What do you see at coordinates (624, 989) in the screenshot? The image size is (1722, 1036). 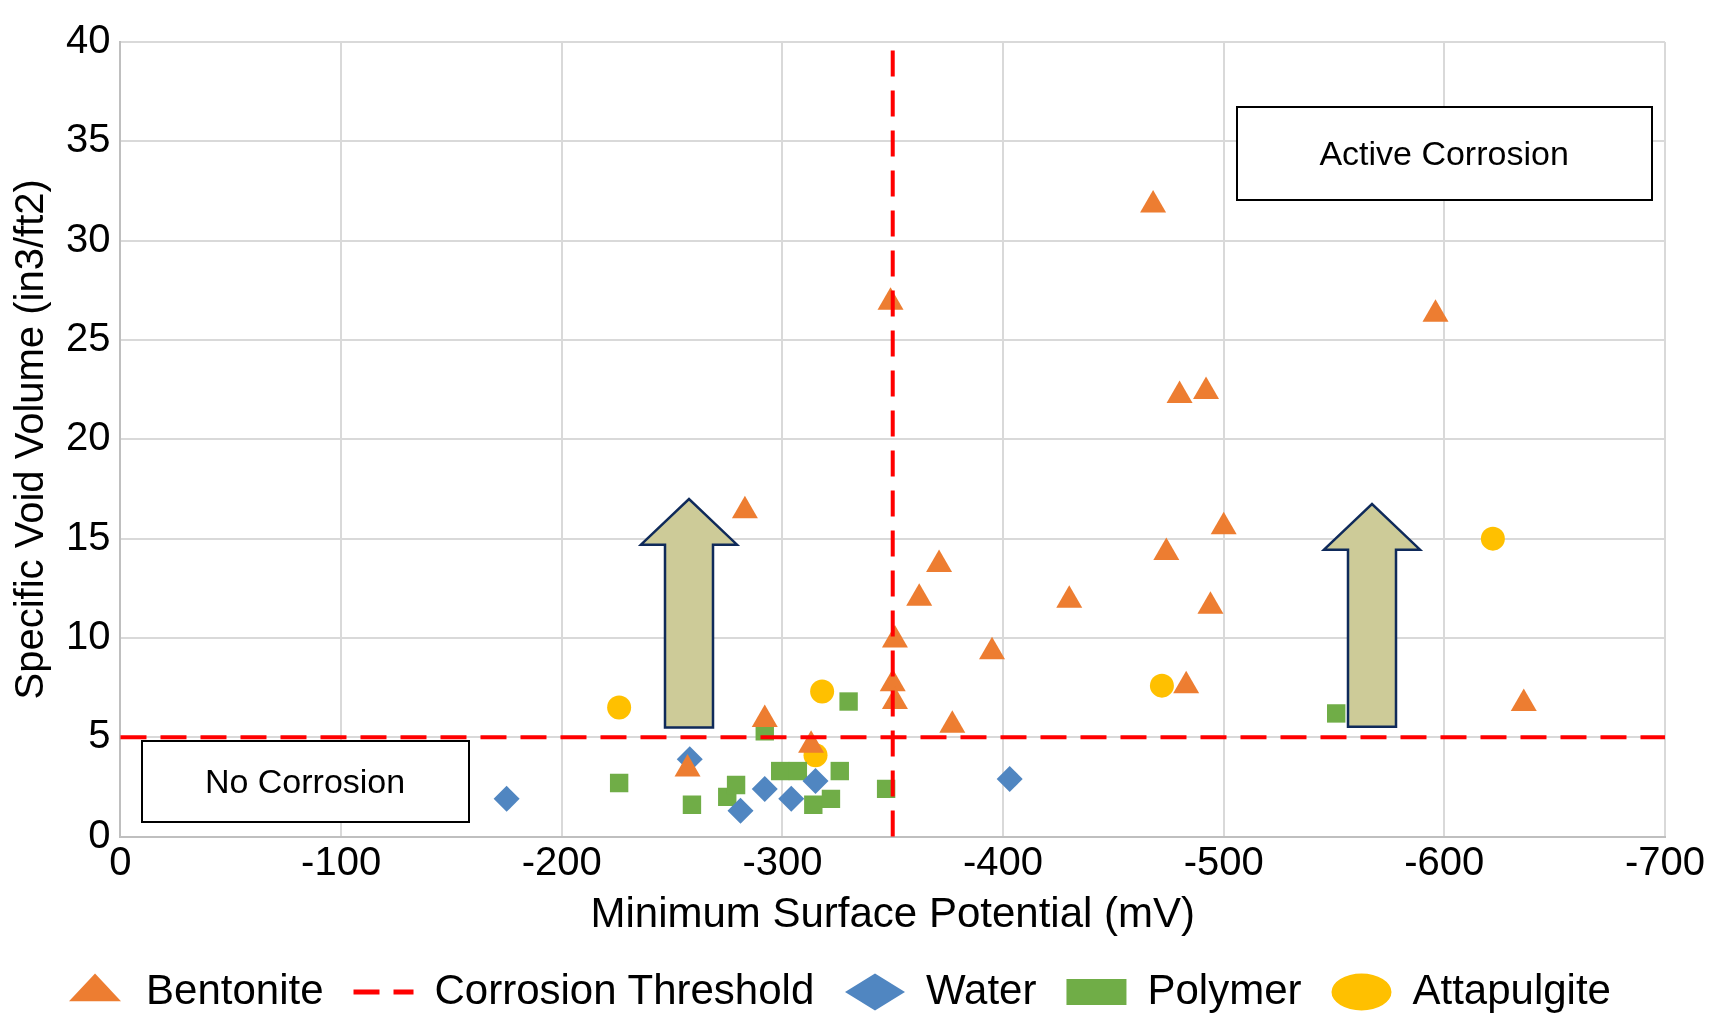 I see `legend-label: Corrosion Threshold` at bounding box center [624, 989].